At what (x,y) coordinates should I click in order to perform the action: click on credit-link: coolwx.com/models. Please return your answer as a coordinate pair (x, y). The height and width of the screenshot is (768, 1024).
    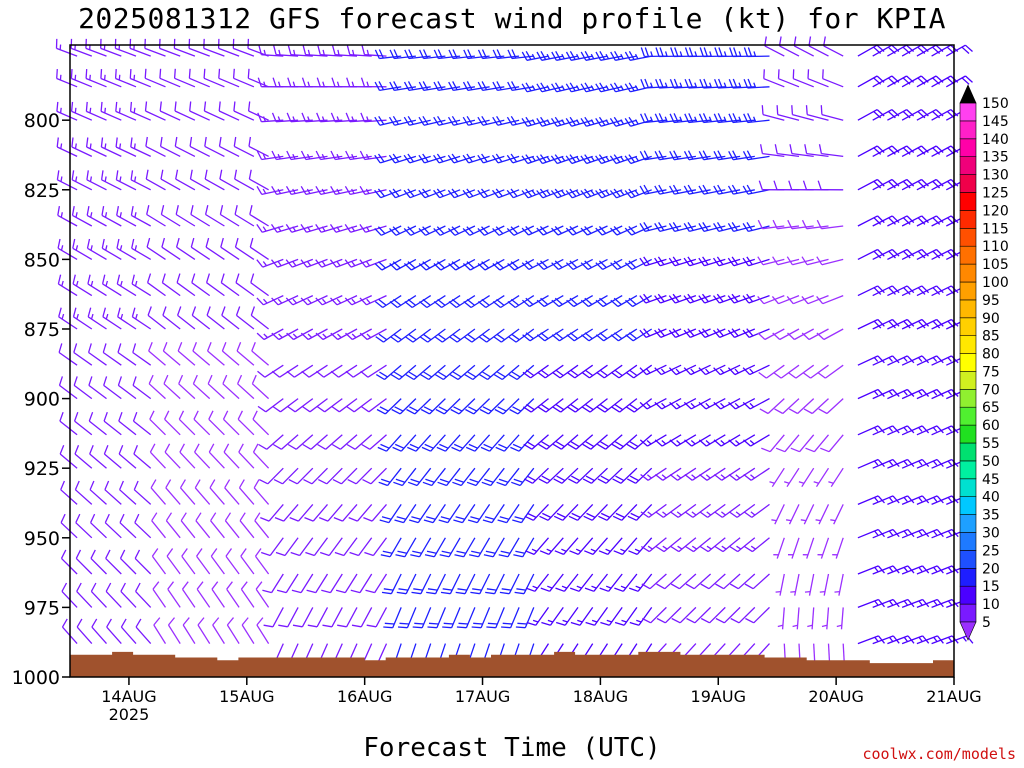
    Looking at the image, I should click on (939, 754).